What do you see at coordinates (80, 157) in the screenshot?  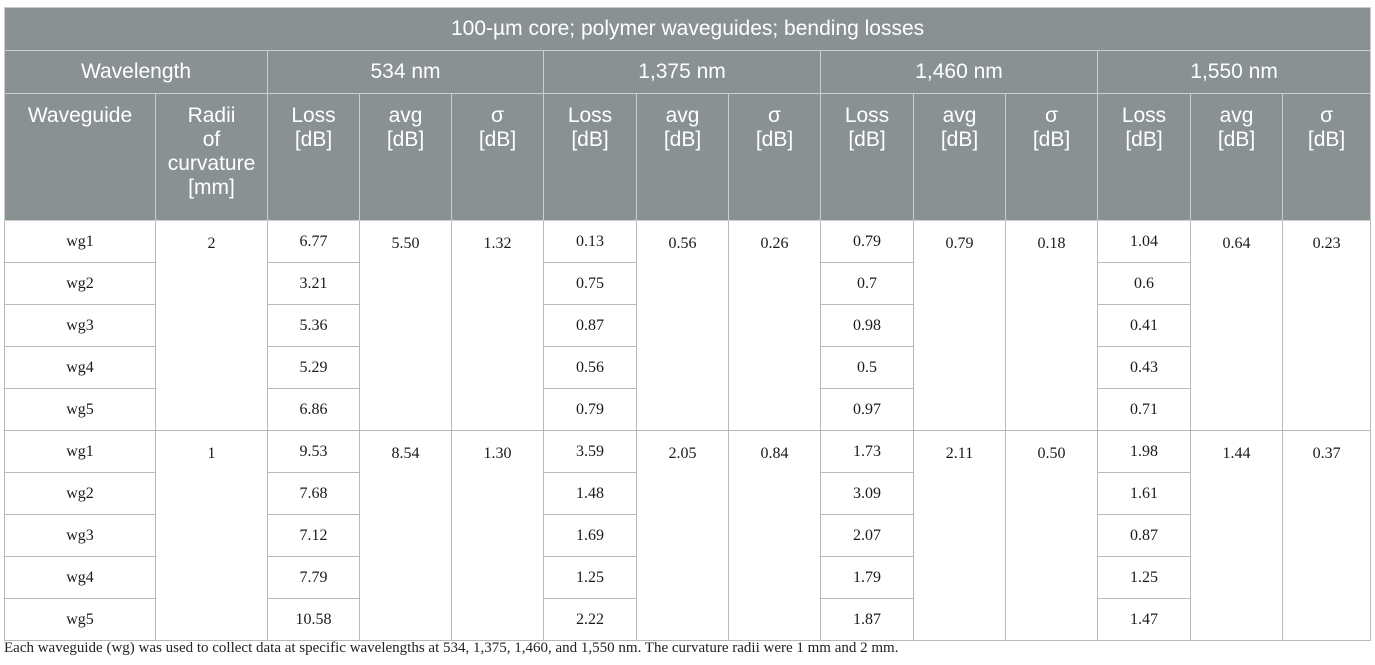 I see `waveguide-header: Waveguide` at bounding box center [80, 157].